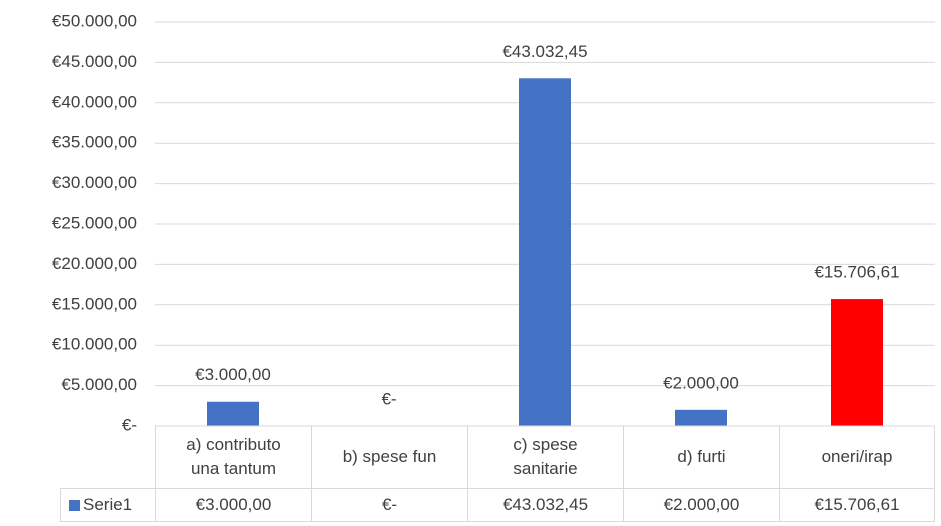 The height and width of the screenshot is (526, 941). What do you see at coordinates (233, 505) in the screenshot?
I see `table-value: €3.000,00` at bounding box center [233, 505].